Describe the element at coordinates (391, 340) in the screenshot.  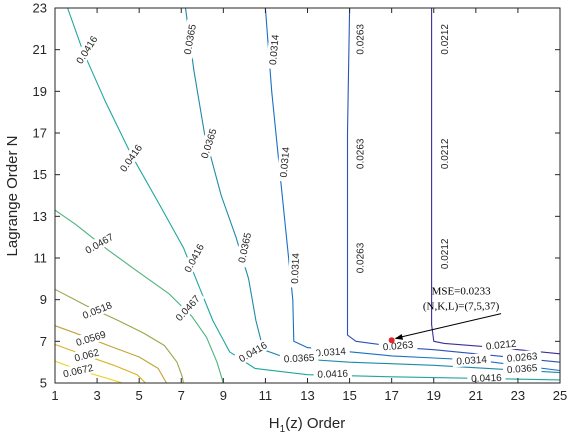
I see `minimum-marker` at that location.